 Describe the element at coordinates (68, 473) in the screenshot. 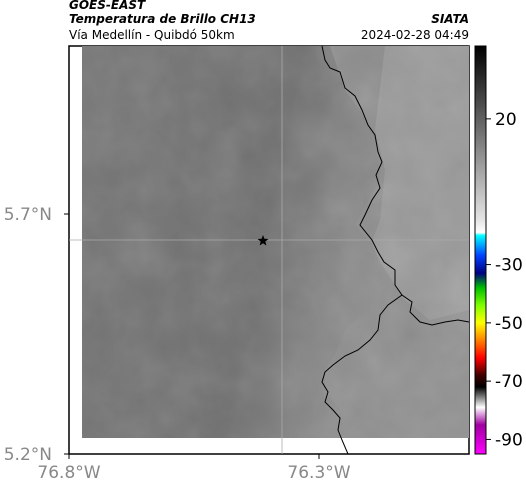

I see `x-tick-label: 76.8°W` at that location.